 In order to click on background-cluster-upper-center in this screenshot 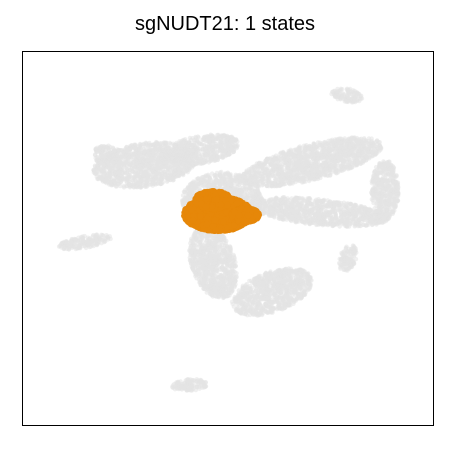, I will do `click(199, 150)`.